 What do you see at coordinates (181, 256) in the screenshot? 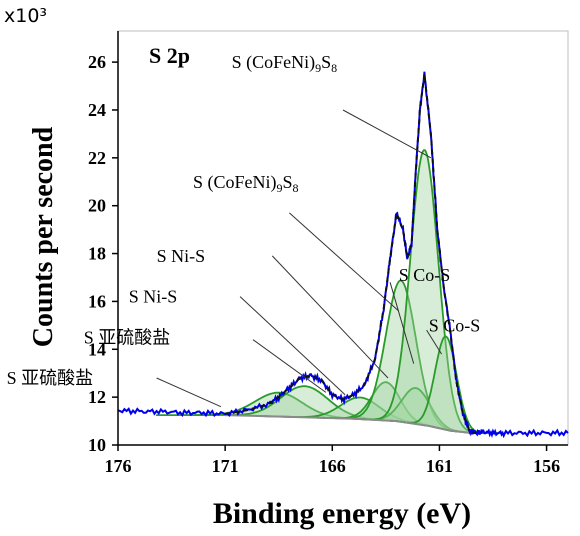
I see `annotation-label-3: S Ni-S` at bounding box center [181, 256].